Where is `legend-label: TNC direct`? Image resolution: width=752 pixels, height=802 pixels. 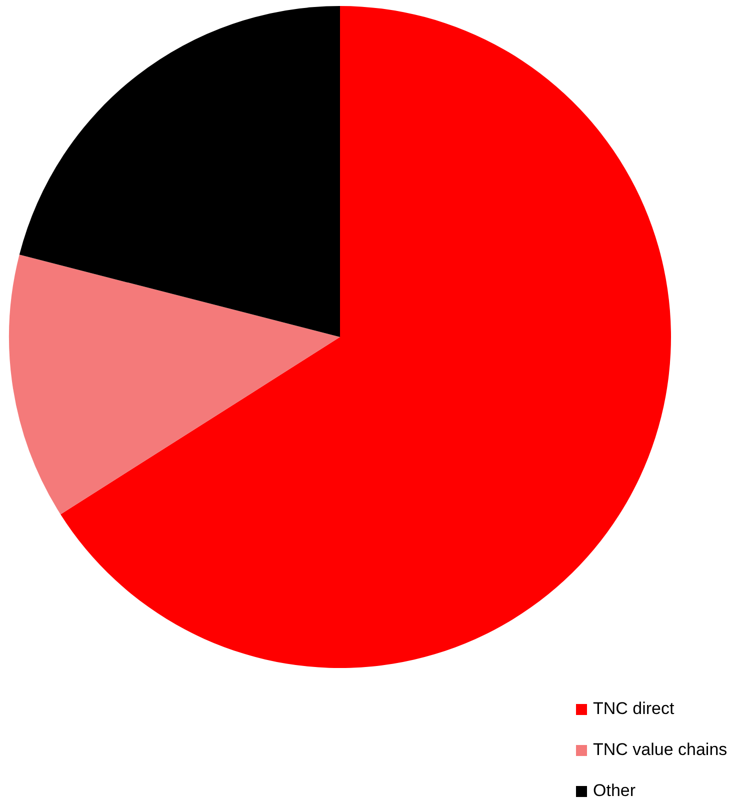
legend-label: TNC direct is located at coordinates (633, 709).